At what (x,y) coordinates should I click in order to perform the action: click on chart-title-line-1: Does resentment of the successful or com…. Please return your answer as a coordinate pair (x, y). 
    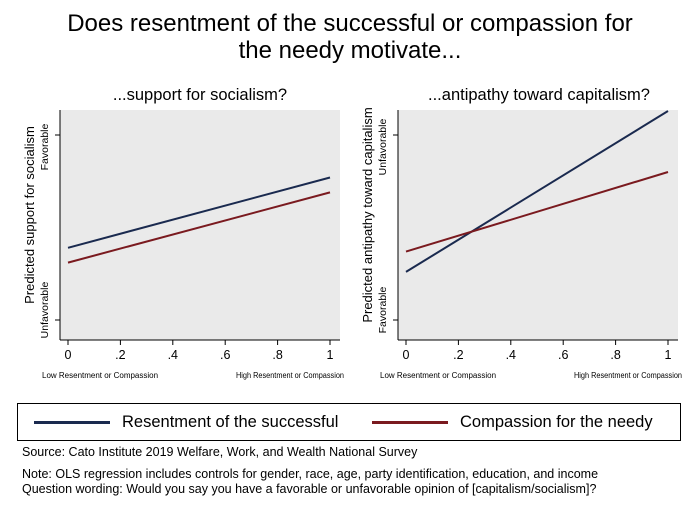
    Looking at the image, I should click on (350, 23).